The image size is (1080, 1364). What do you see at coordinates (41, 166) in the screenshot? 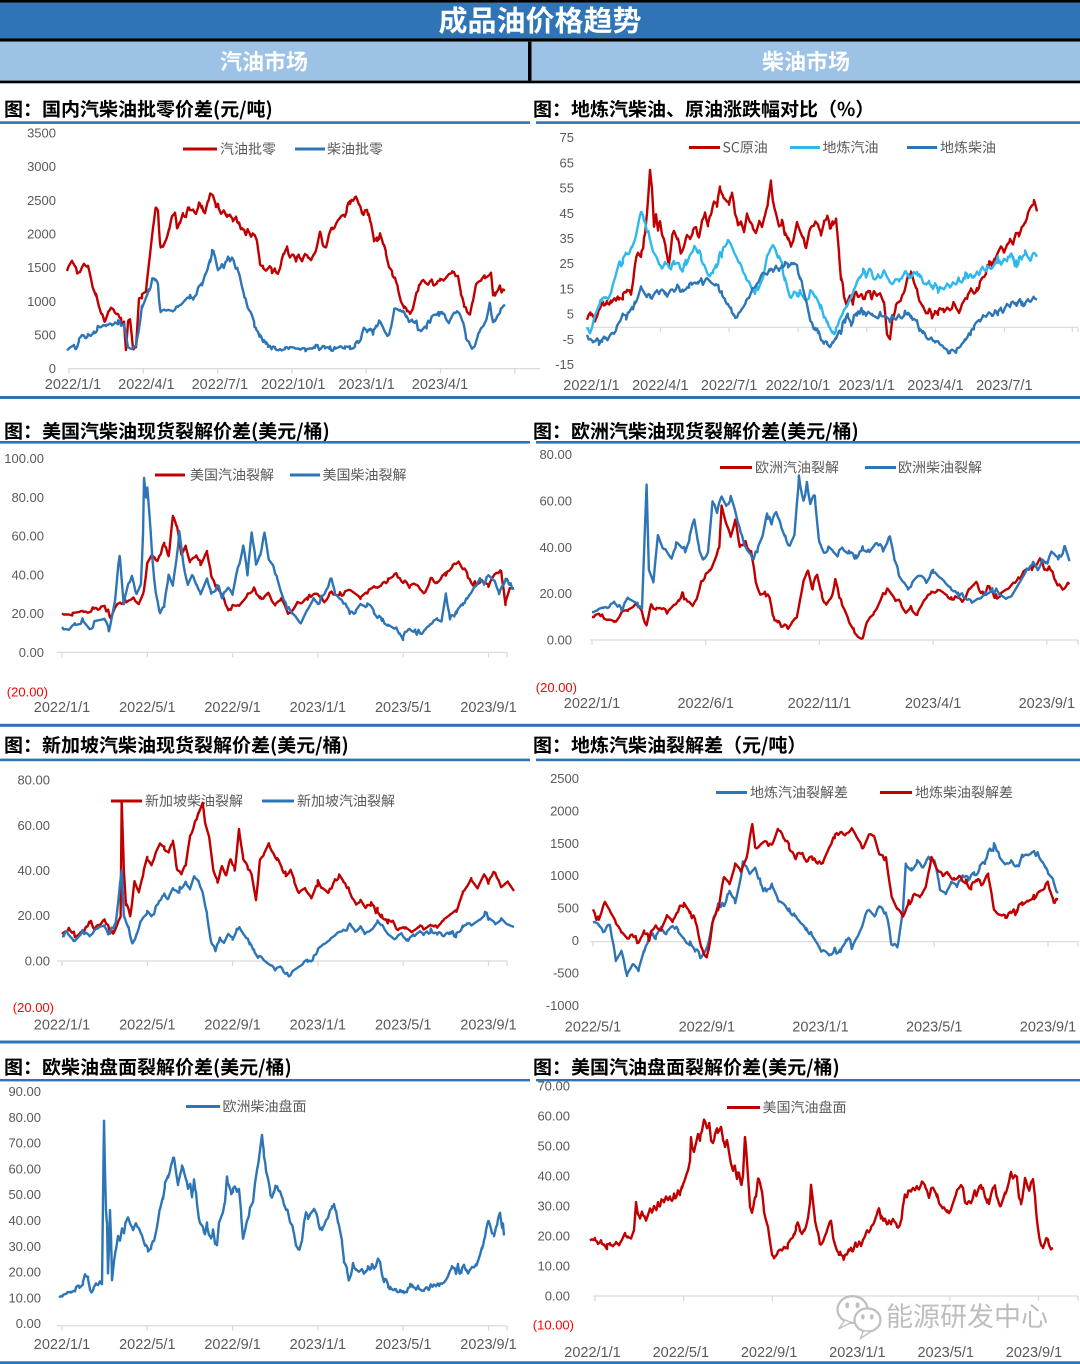
I see `svg-text: 3000` at bounding box center [41, 166].